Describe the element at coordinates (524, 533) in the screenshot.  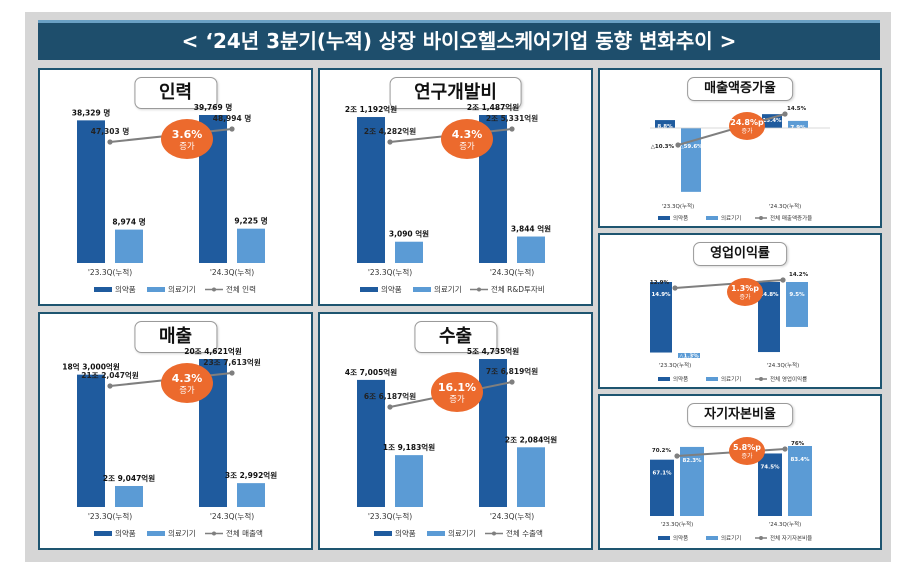
I see `legend-label-total-exports: 전체 수출액` at that location.